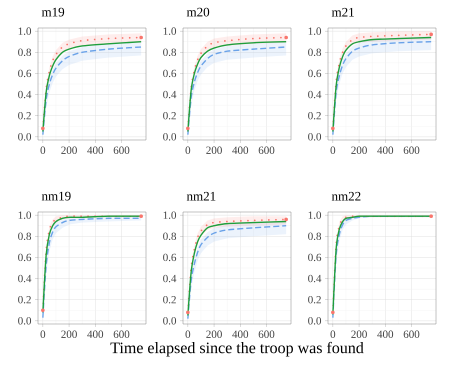  I want to click on chart-title: nm19, so click(56, 196).